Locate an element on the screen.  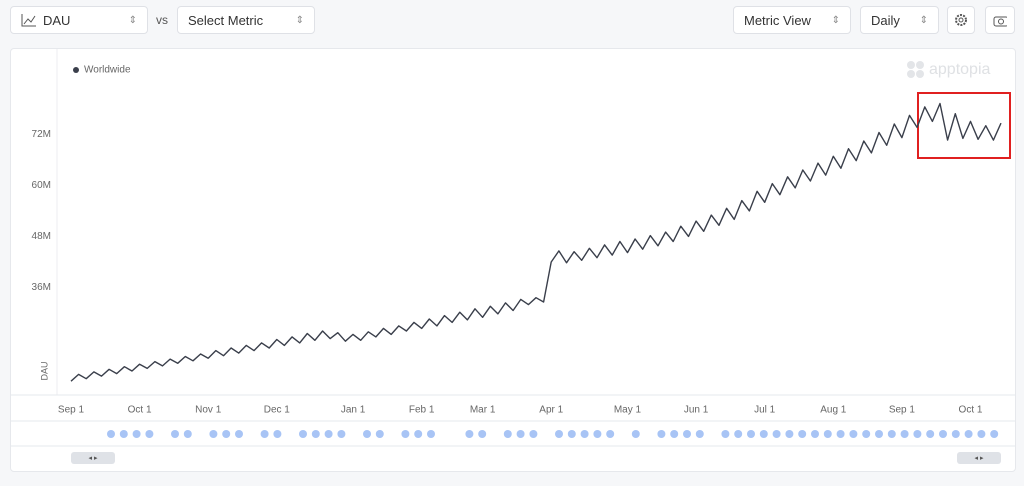
x-tick-label: Aug 1 is located at coordinates (833, 410).